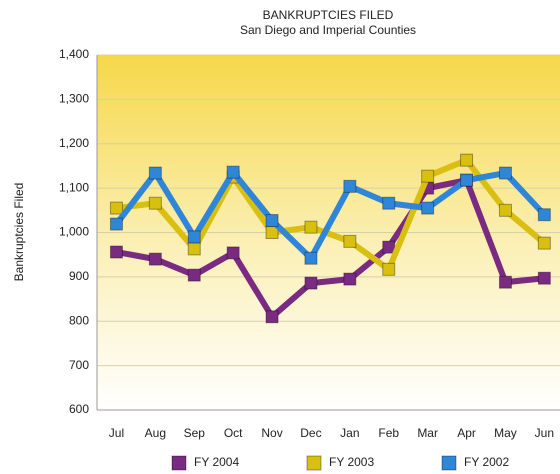 The image size is (560, 474). What do you see at coordinates (74, 232) in the screenshot?
I see `y-tick-label: 1,000` at bounding box center [74, 232].